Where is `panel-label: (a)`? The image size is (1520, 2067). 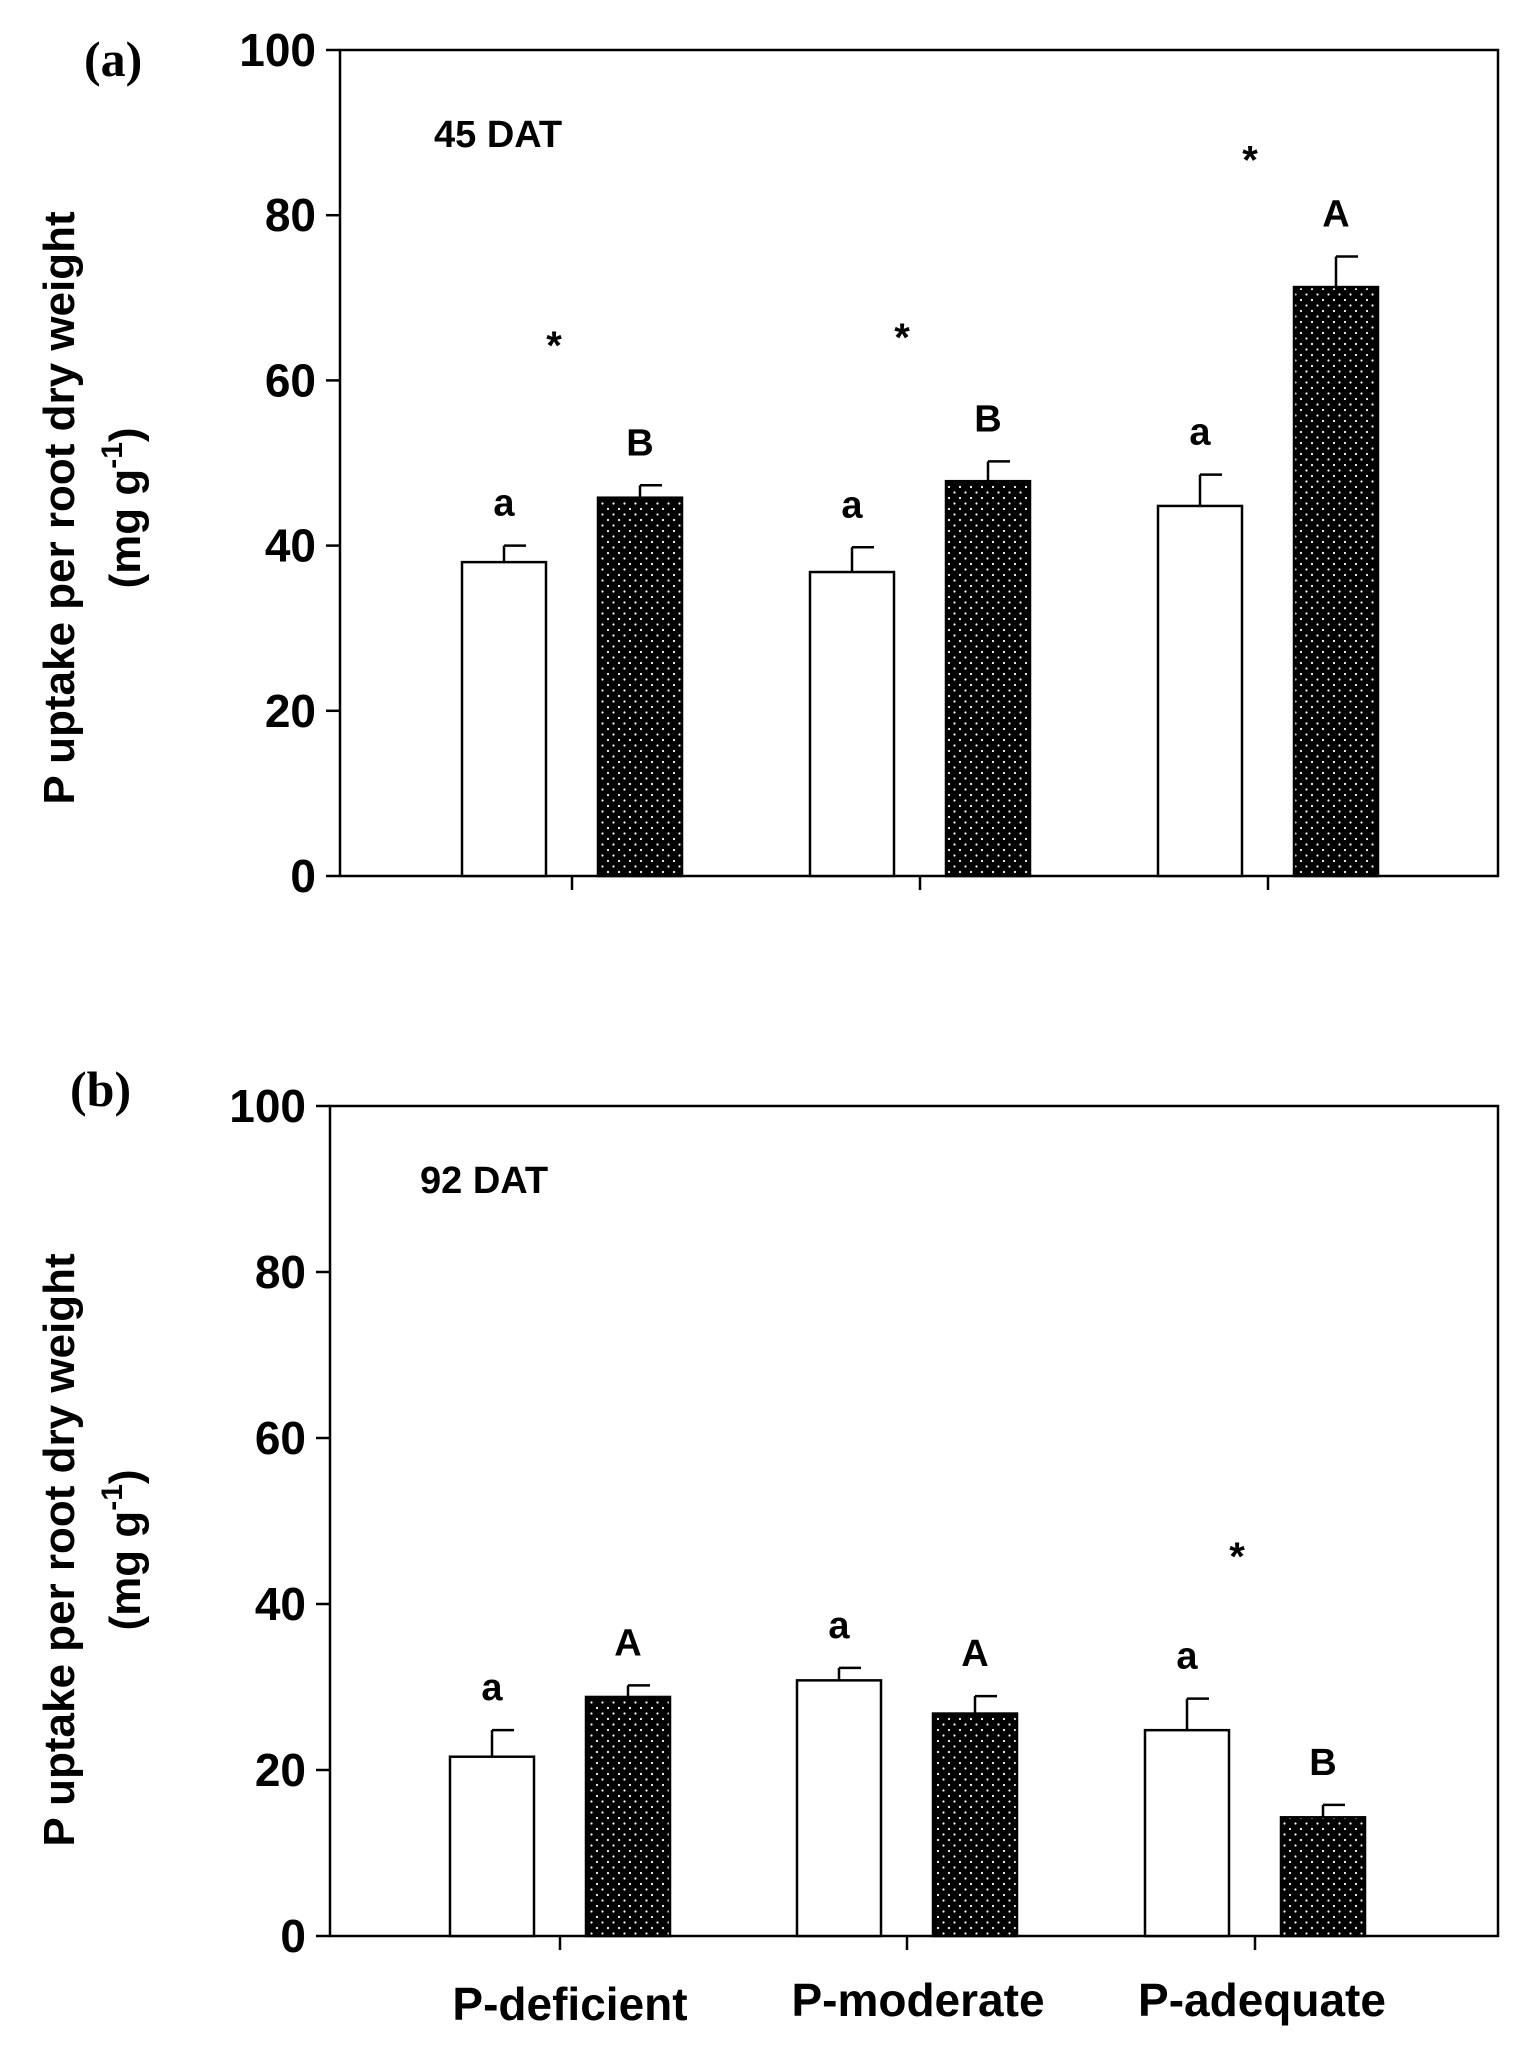 panel-label: (a) is located at coordinates (113, 59).